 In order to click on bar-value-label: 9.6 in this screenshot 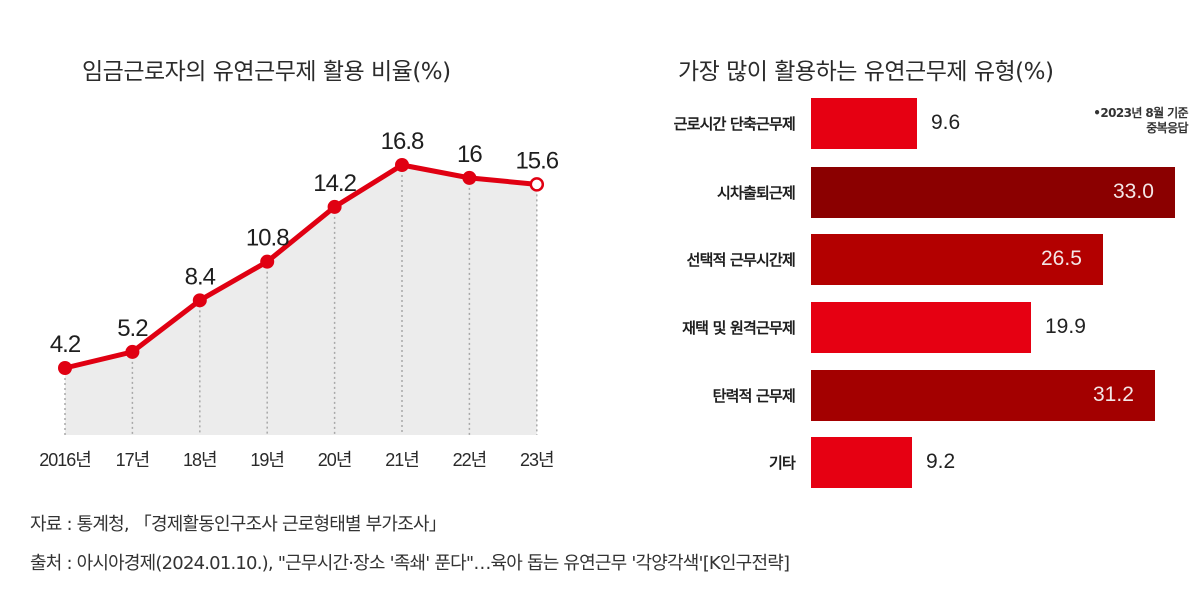, I will do `click(946, 122)`.